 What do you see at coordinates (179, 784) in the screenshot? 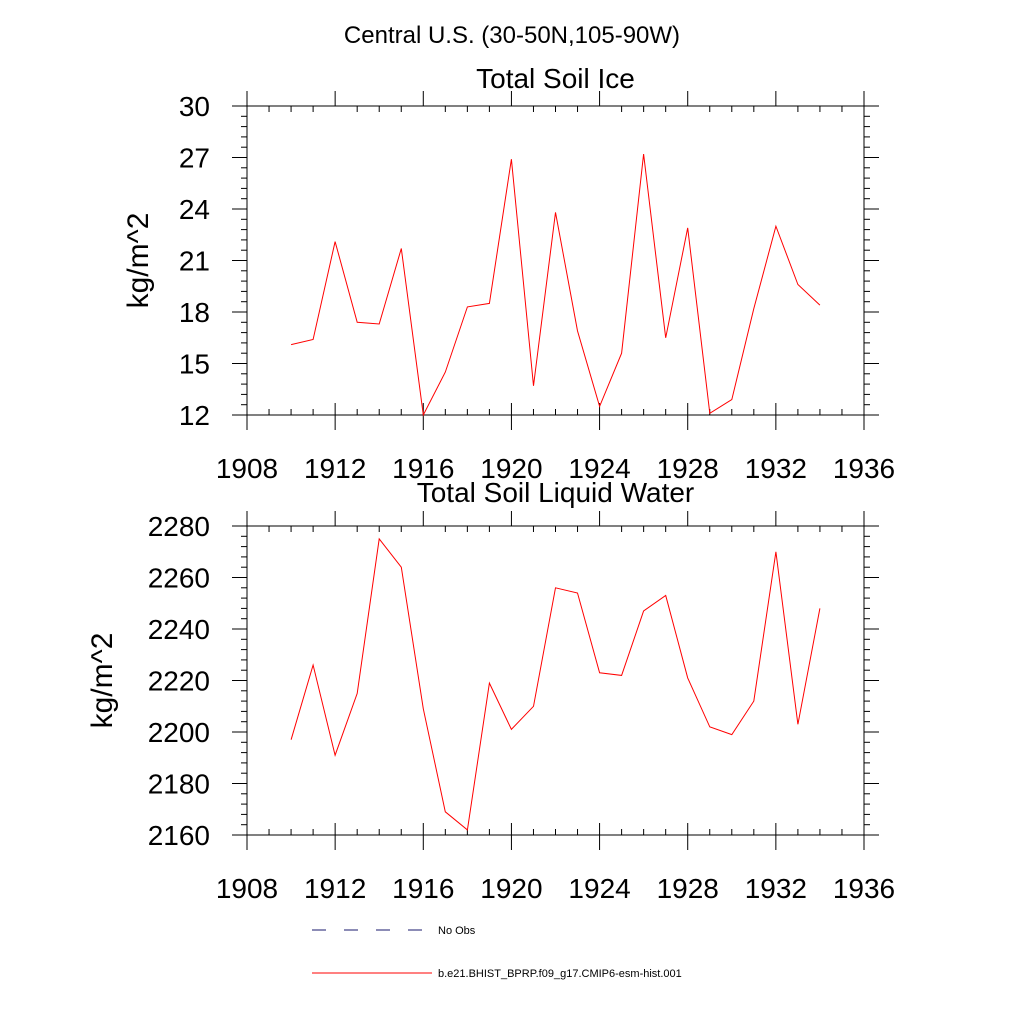
I see `y-tick-label: 2180` at bounding box center [179, 784].